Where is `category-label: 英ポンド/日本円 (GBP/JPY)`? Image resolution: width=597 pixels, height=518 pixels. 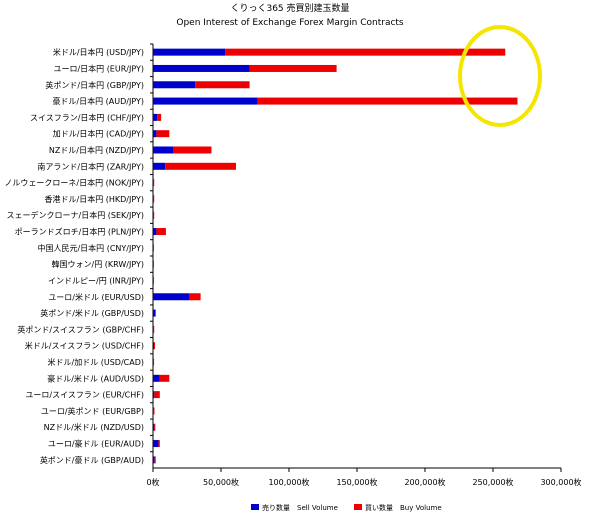 category-label: 英ポンド/日本円 (GBP/JPY) is located at coordinates (94, 85).